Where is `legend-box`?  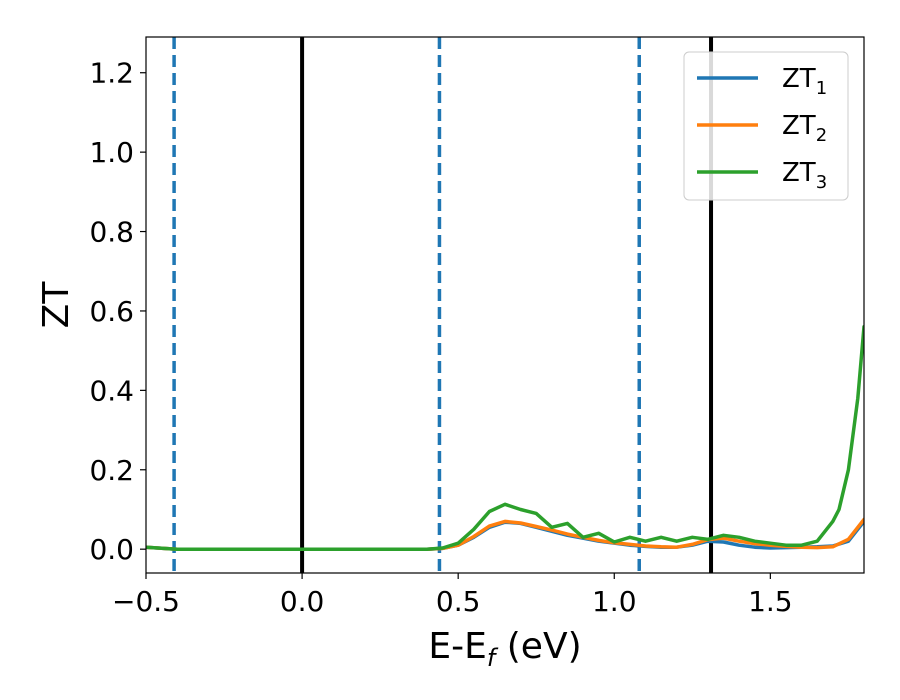
legend-box is located at coordinates (766, 126).